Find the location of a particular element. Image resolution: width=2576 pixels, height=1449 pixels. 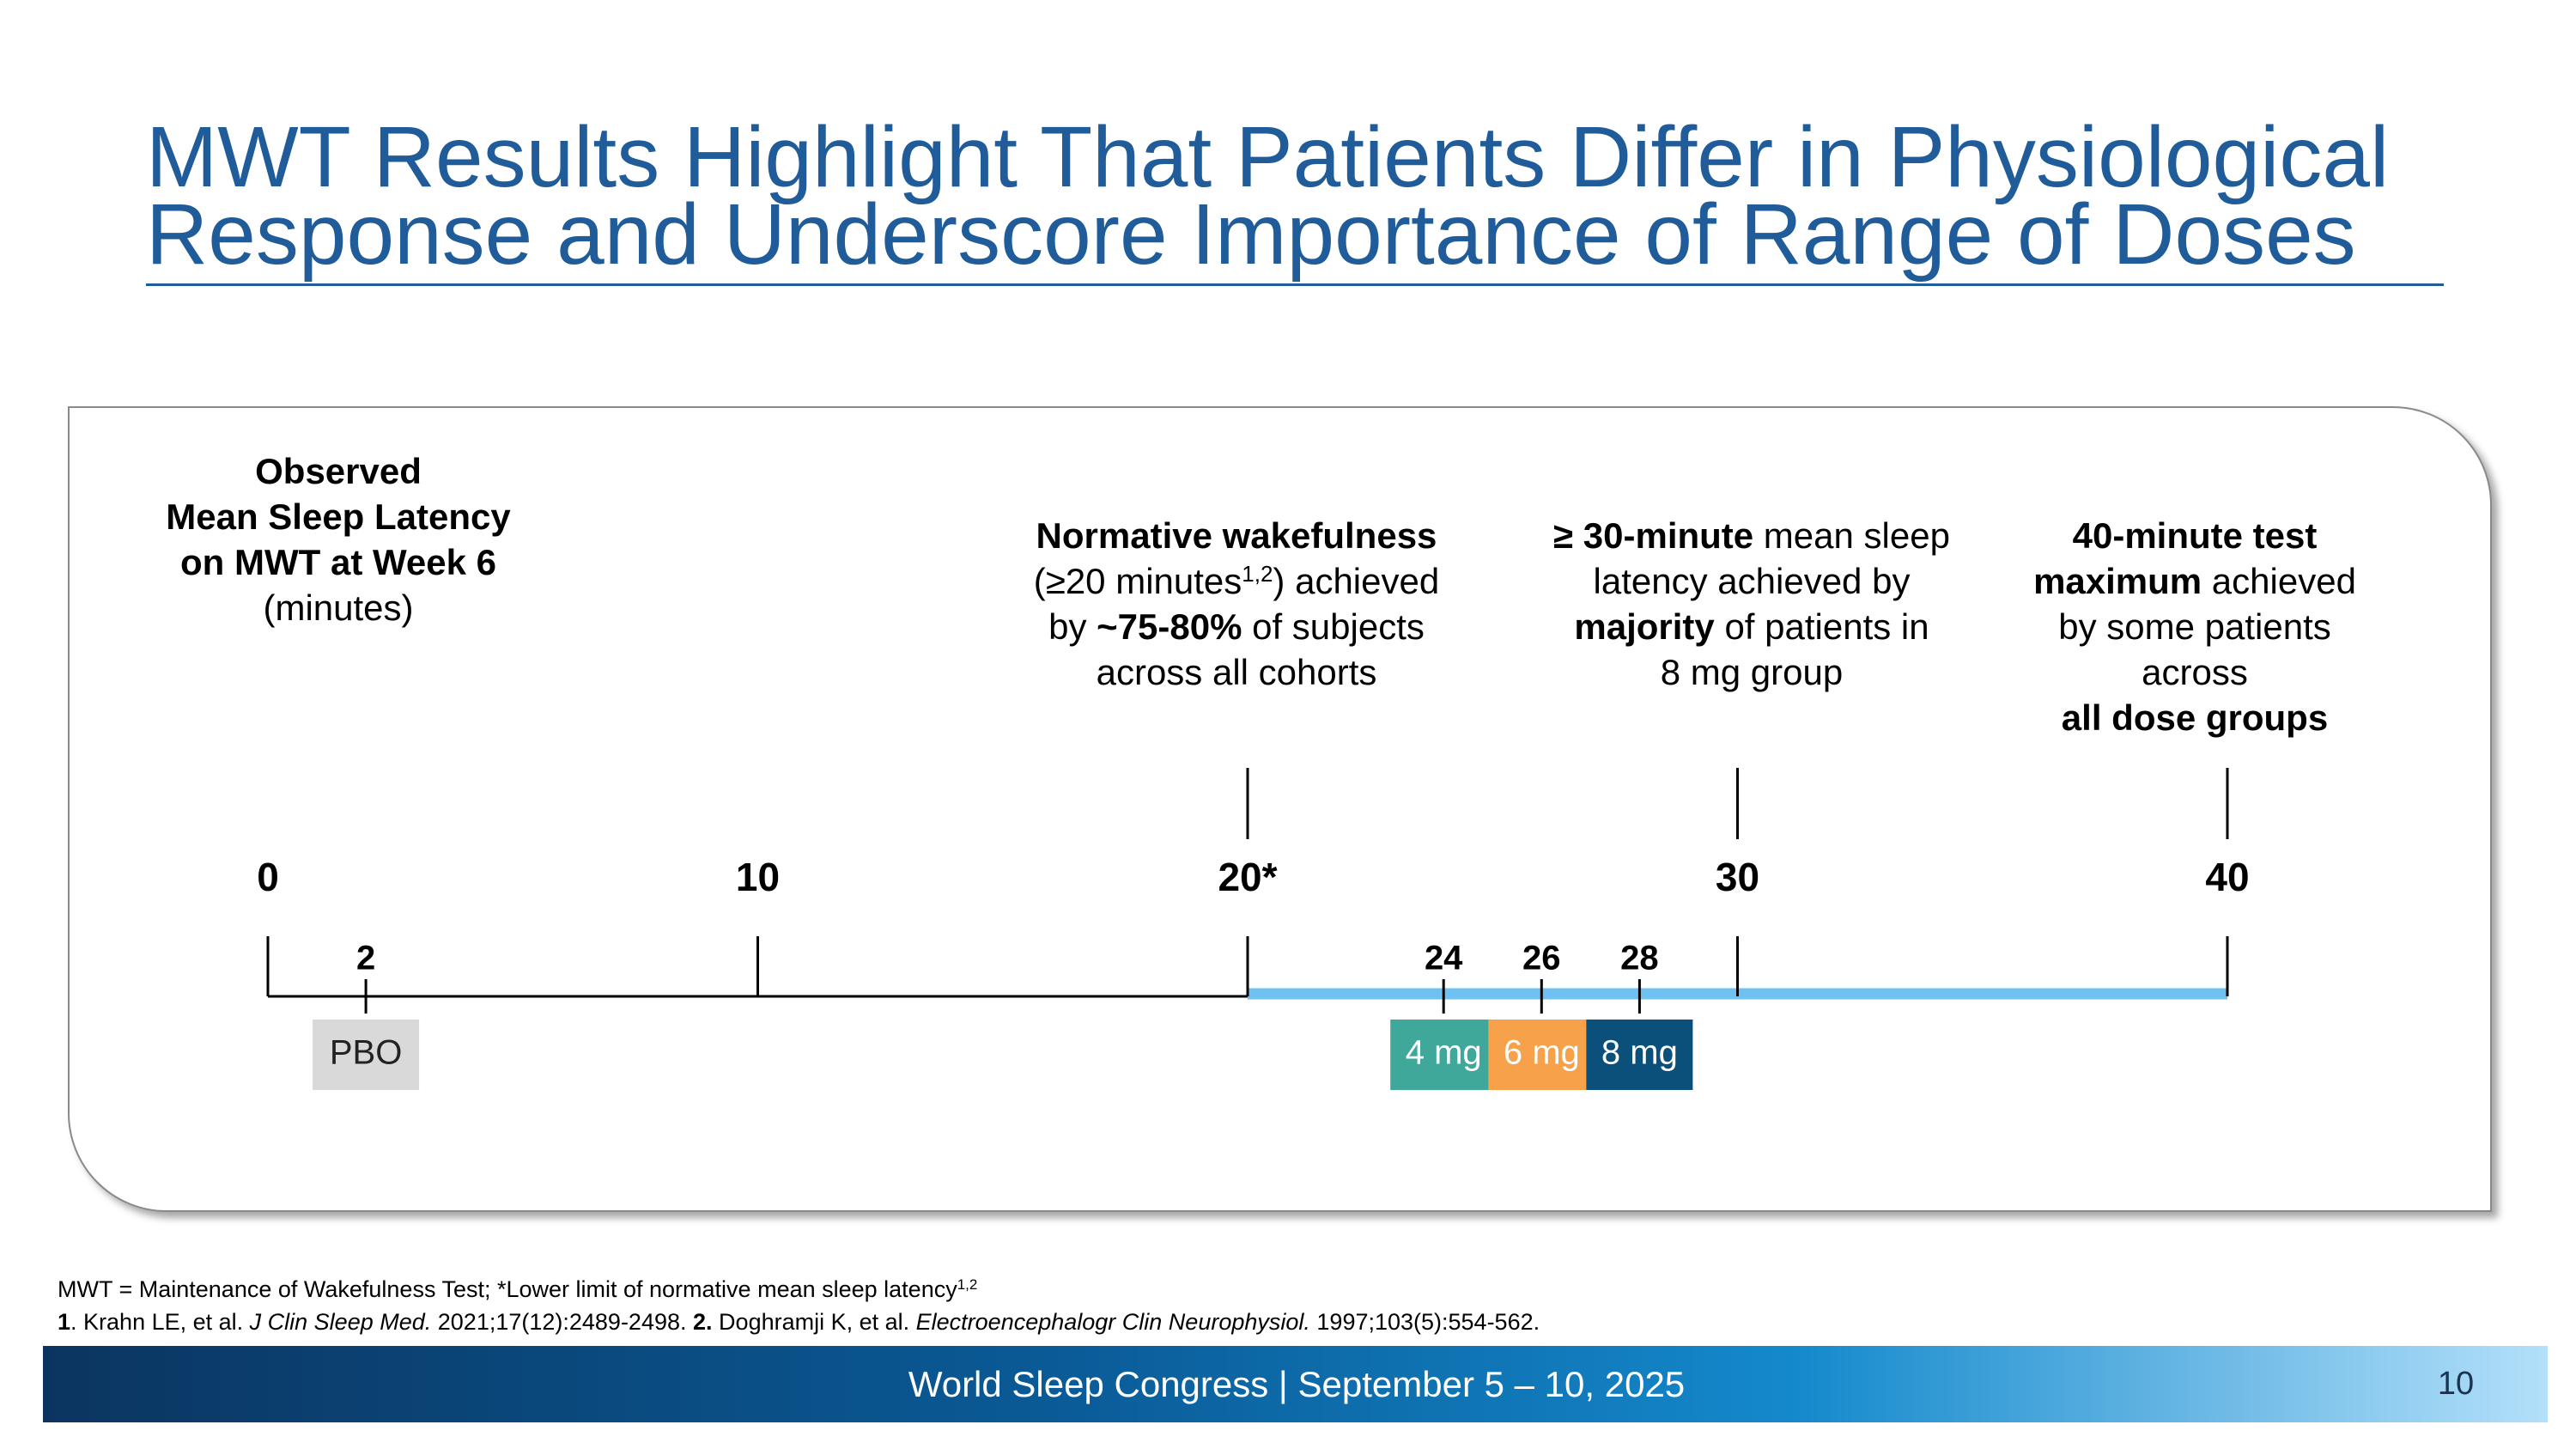

footnote-text: 1997;103(5):554-562. is located at coordinates (1425, 1322).